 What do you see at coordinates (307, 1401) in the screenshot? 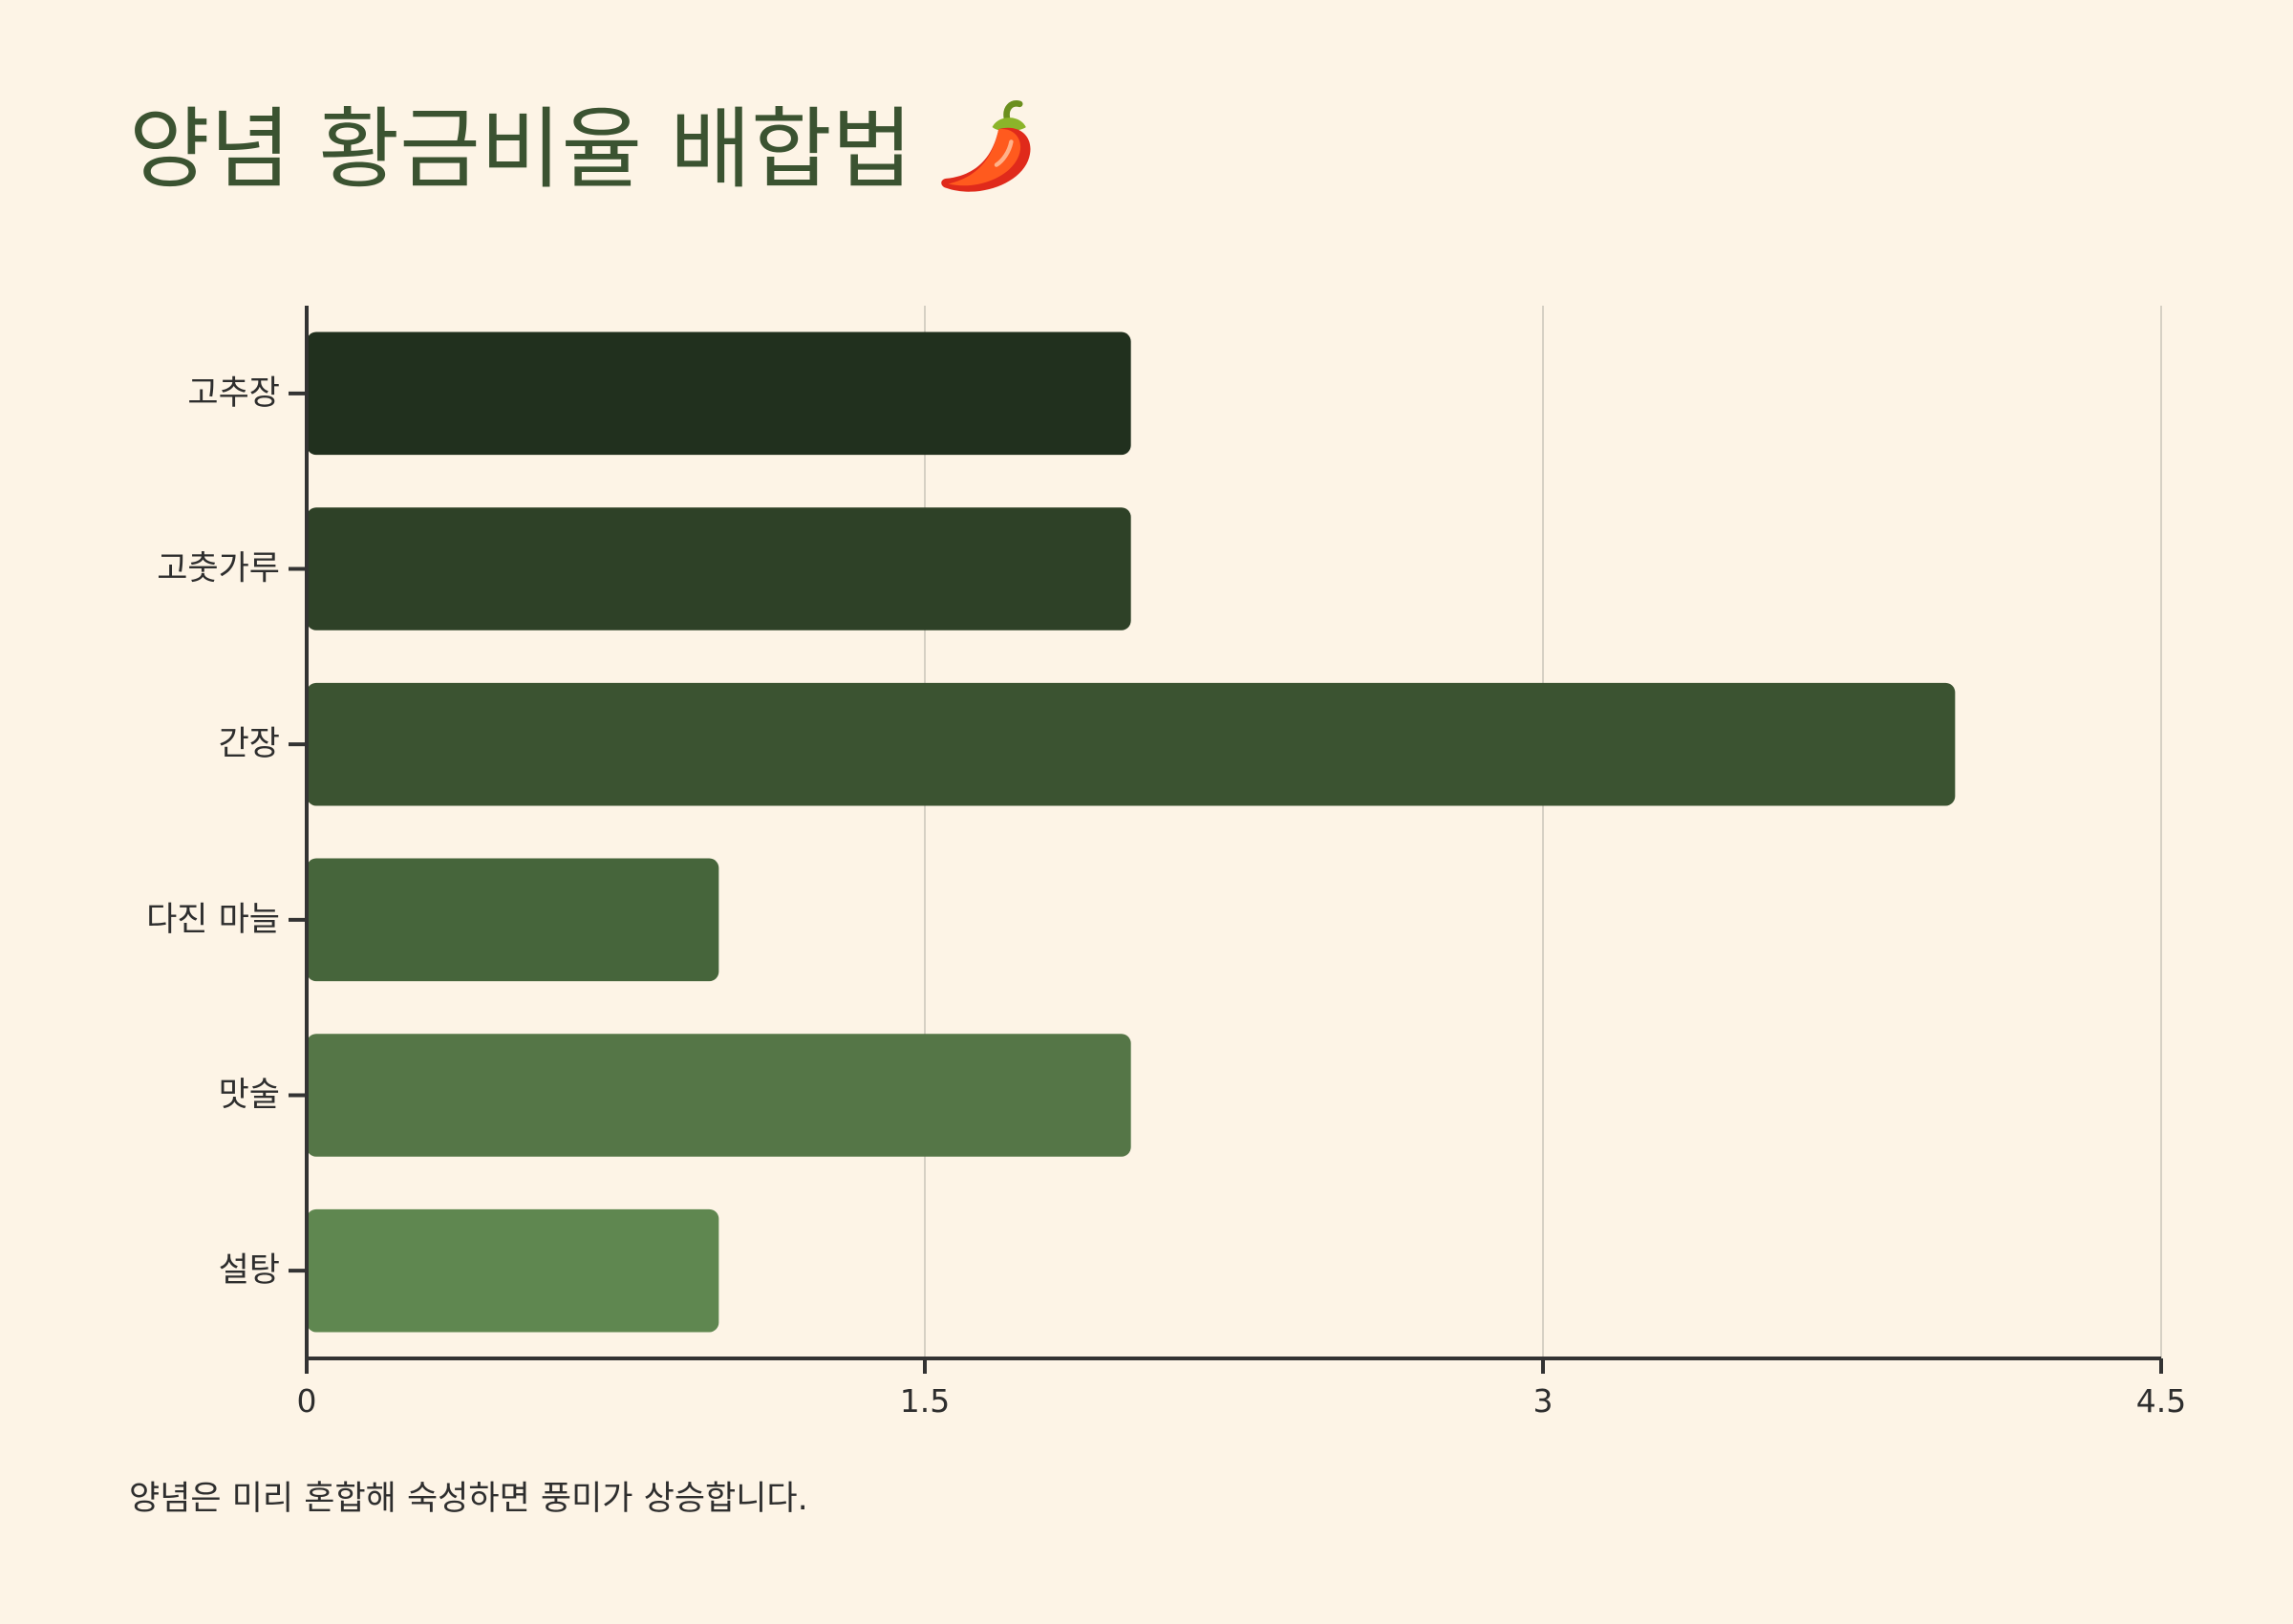
I see `x-tick-label: 0` at bounding box center [307, 1401].